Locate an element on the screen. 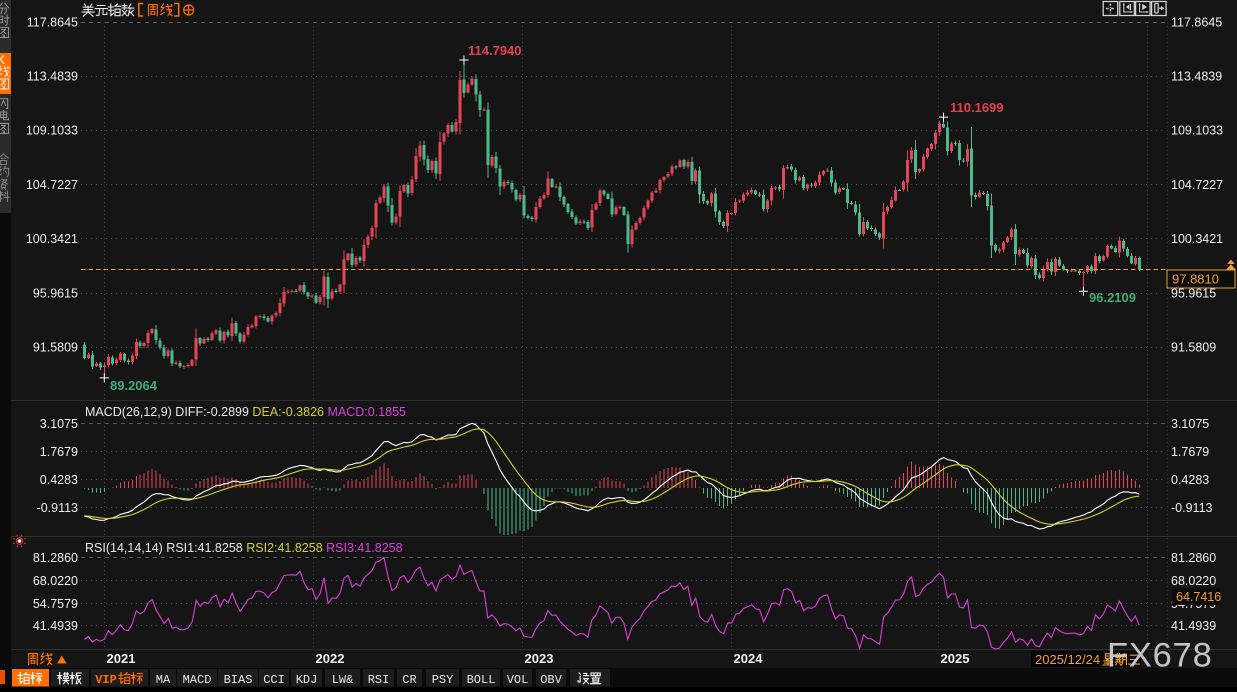  svg-text: VIP is located at coordinates (106, 680).